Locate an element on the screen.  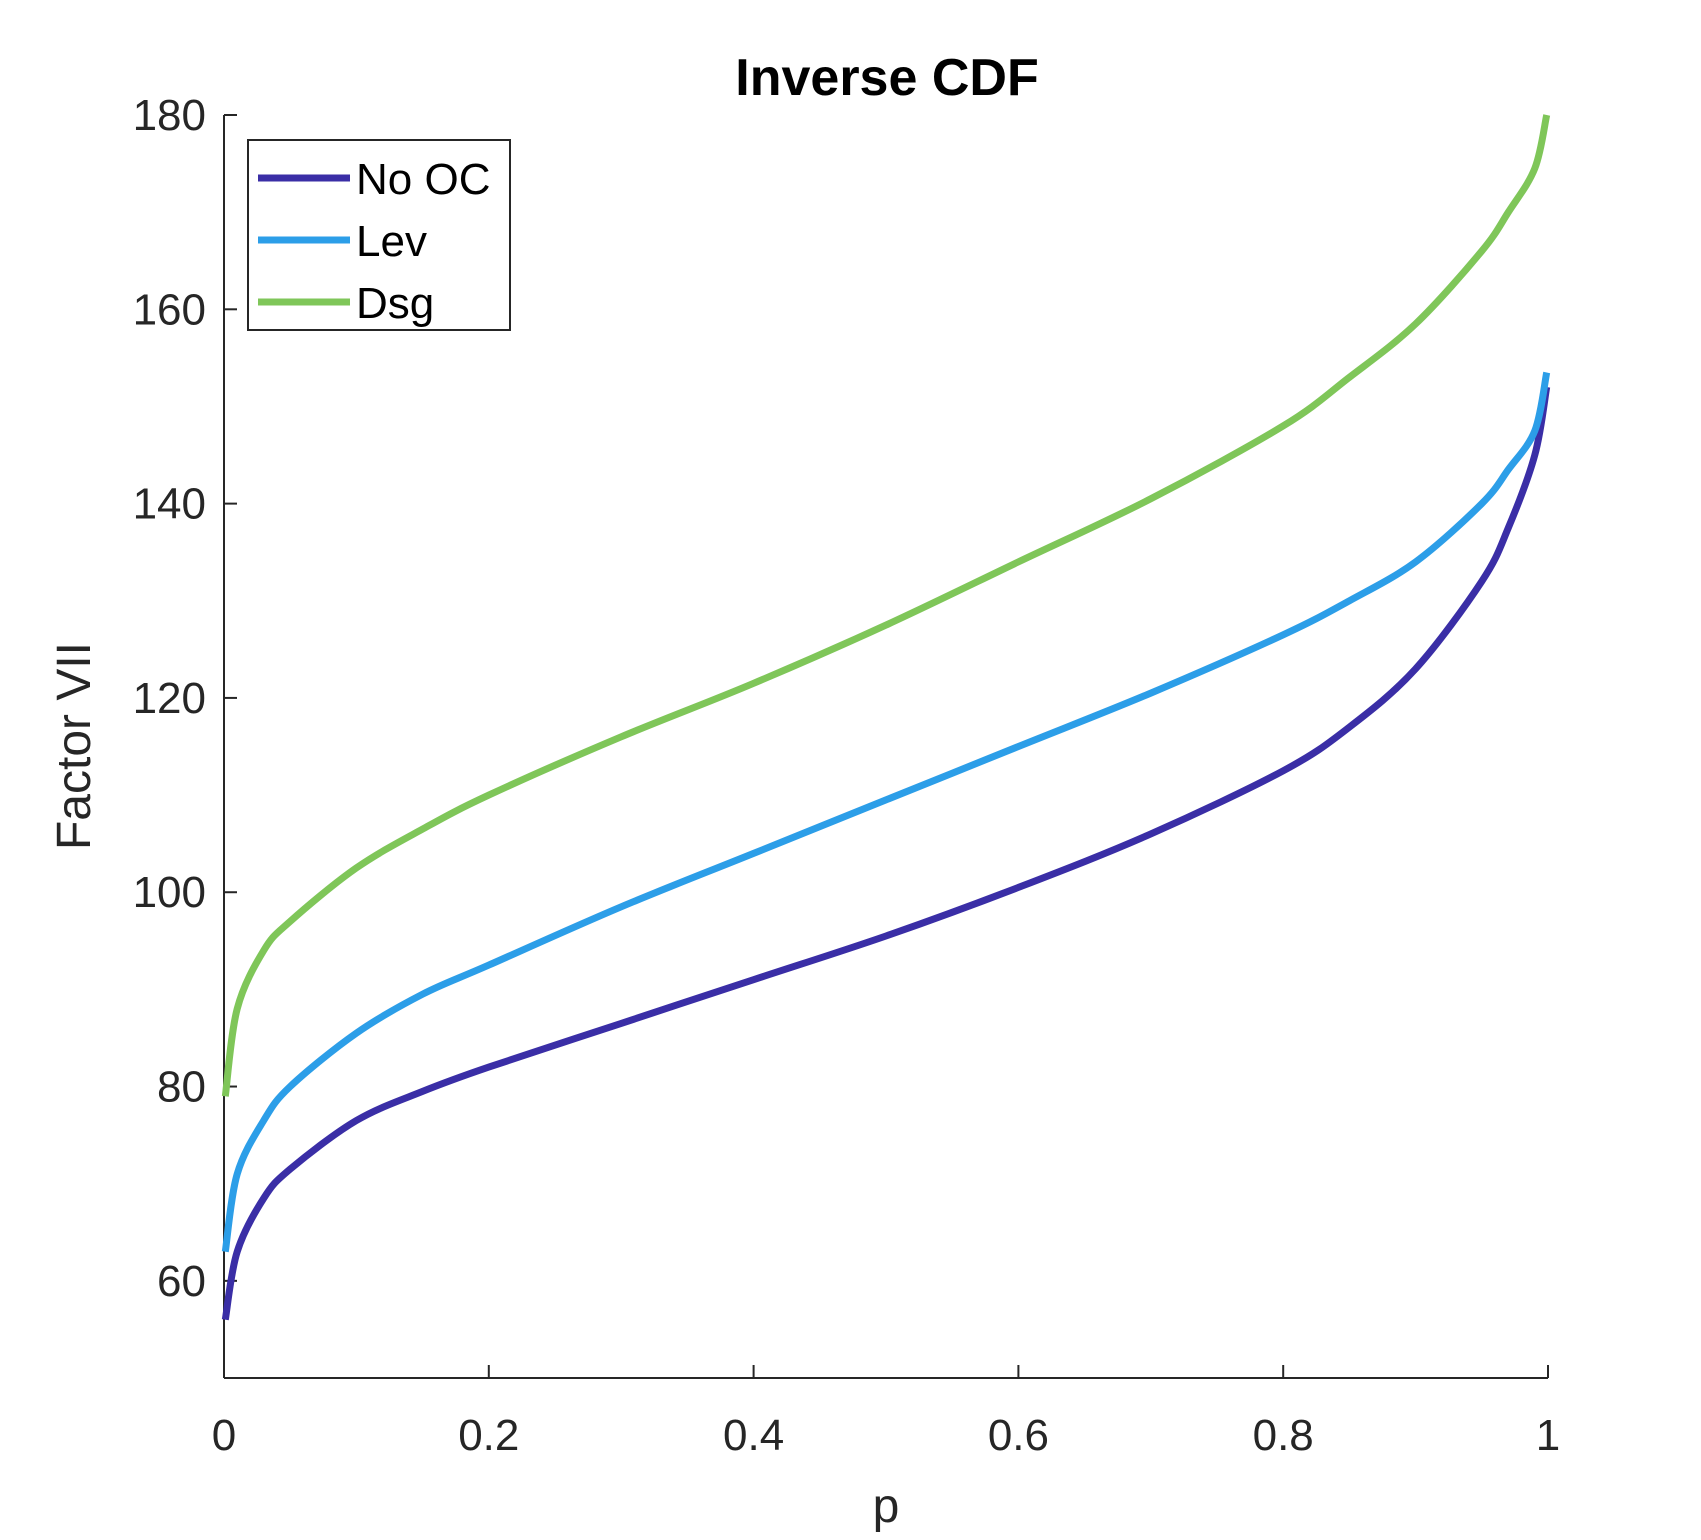
x-tick-label: 0.2 is located at coordinates (488, 1435).